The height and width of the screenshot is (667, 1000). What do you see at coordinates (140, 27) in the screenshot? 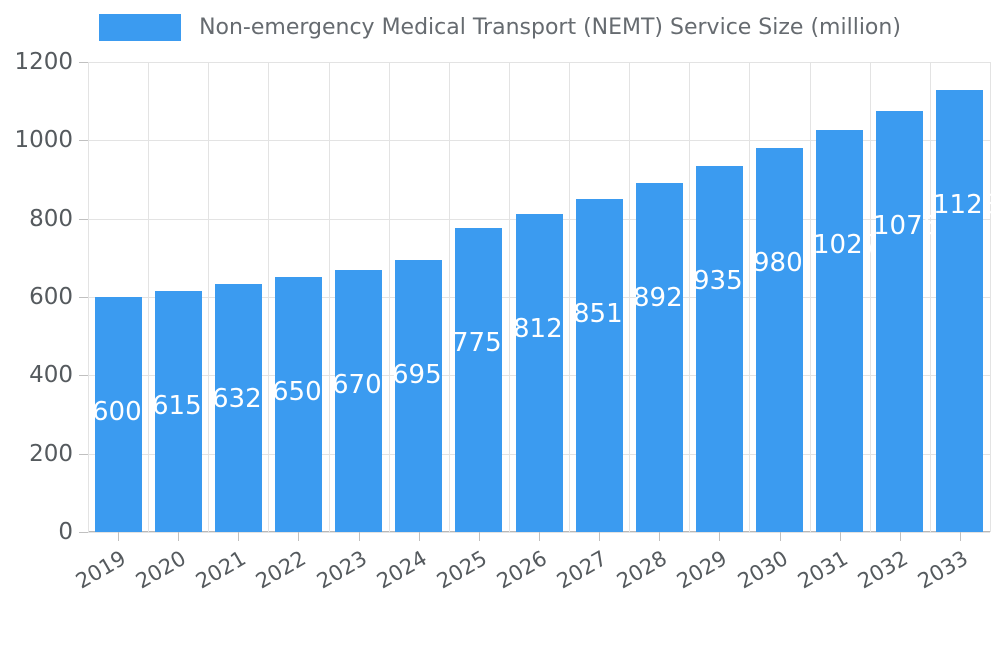
I see `legend-color-swatch` at bounding box center [140, 27].